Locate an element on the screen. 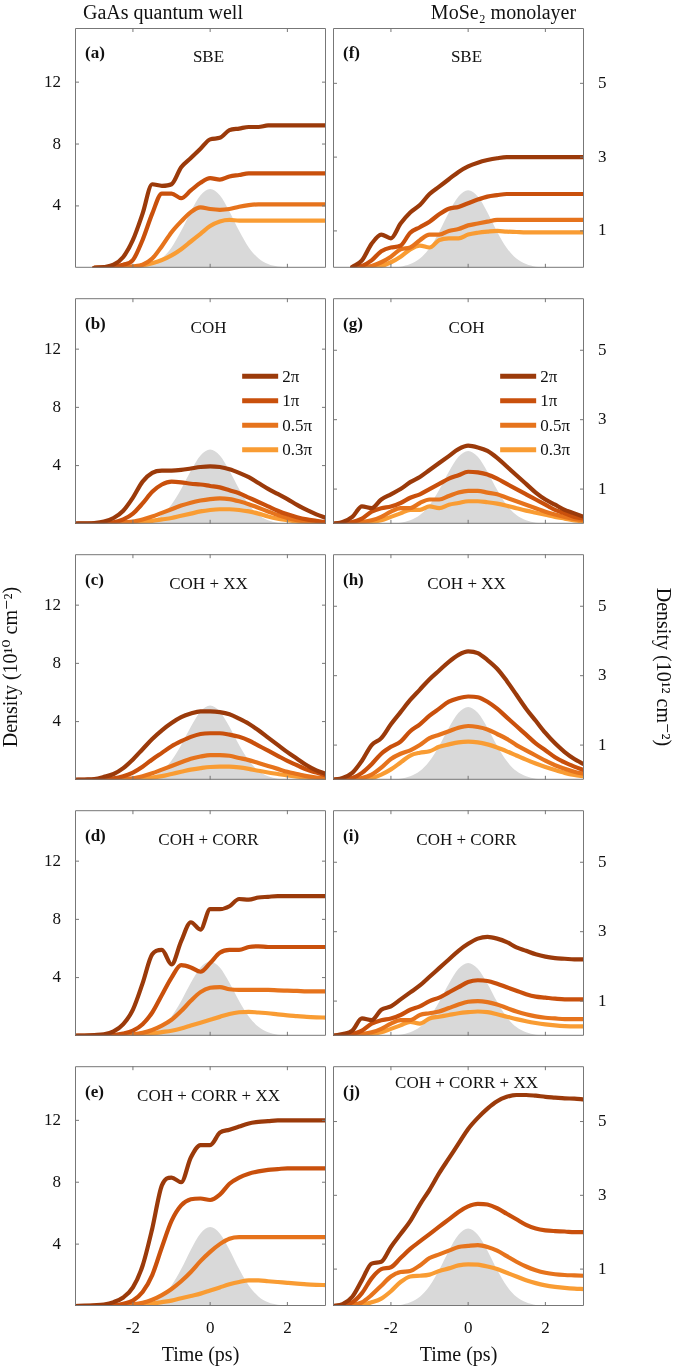 The image size is (673, 1370). annotation: (e) is located at coordinates (94, 1091).